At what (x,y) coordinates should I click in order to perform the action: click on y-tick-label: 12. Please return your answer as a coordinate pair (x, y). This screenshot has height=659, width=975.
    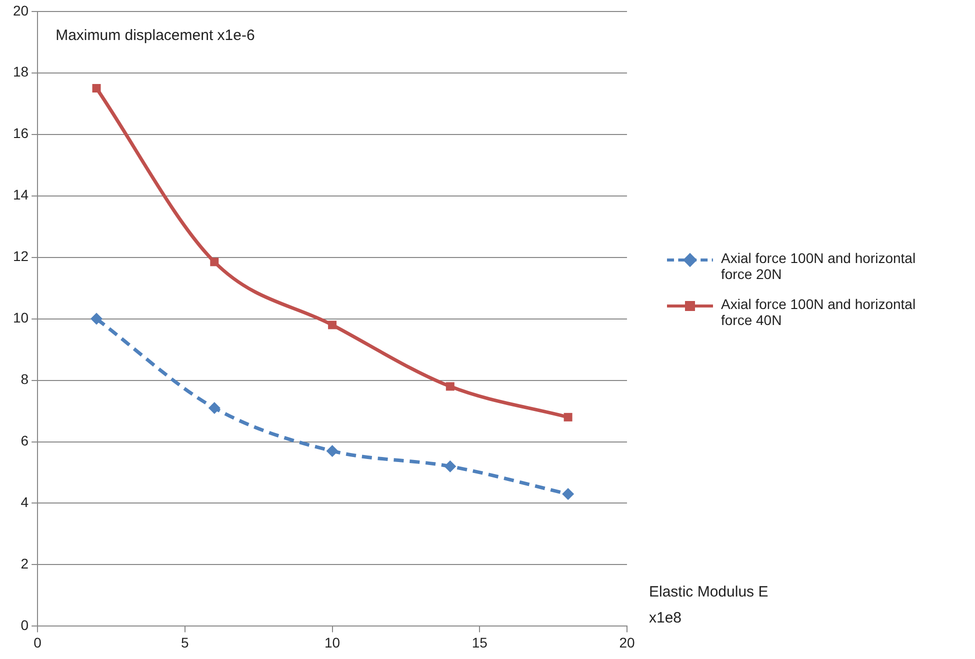
    Looking at the image, I should click on (20, 256).